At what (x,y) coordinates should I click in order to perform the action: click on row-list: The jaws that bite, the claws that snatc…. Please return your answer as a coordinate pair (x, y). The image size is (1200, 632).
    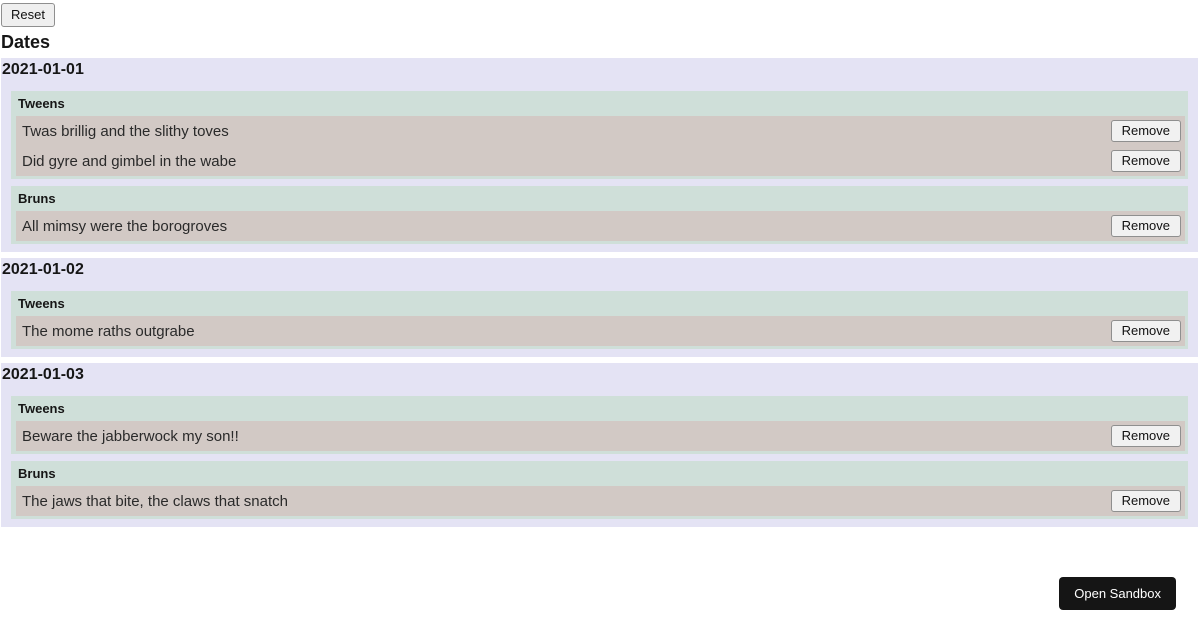
    Looking at the image, I should click on (600, 501).